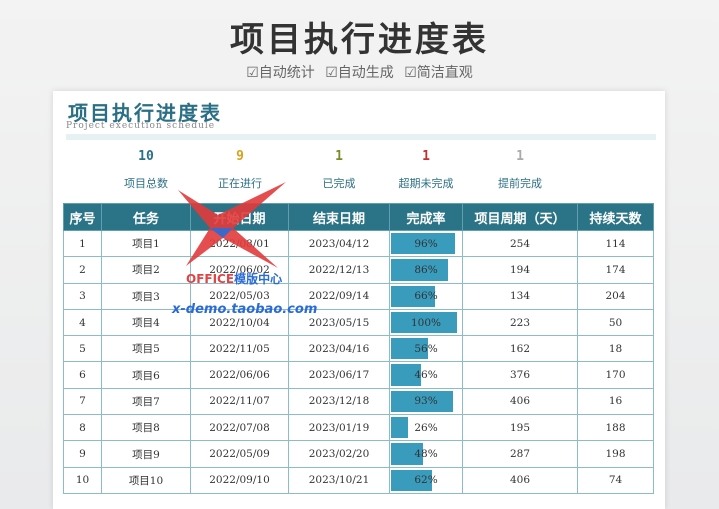 The height and width of the screenshot is (509, 719). I want to click on cell-rate: 100%, so click(426, 322).